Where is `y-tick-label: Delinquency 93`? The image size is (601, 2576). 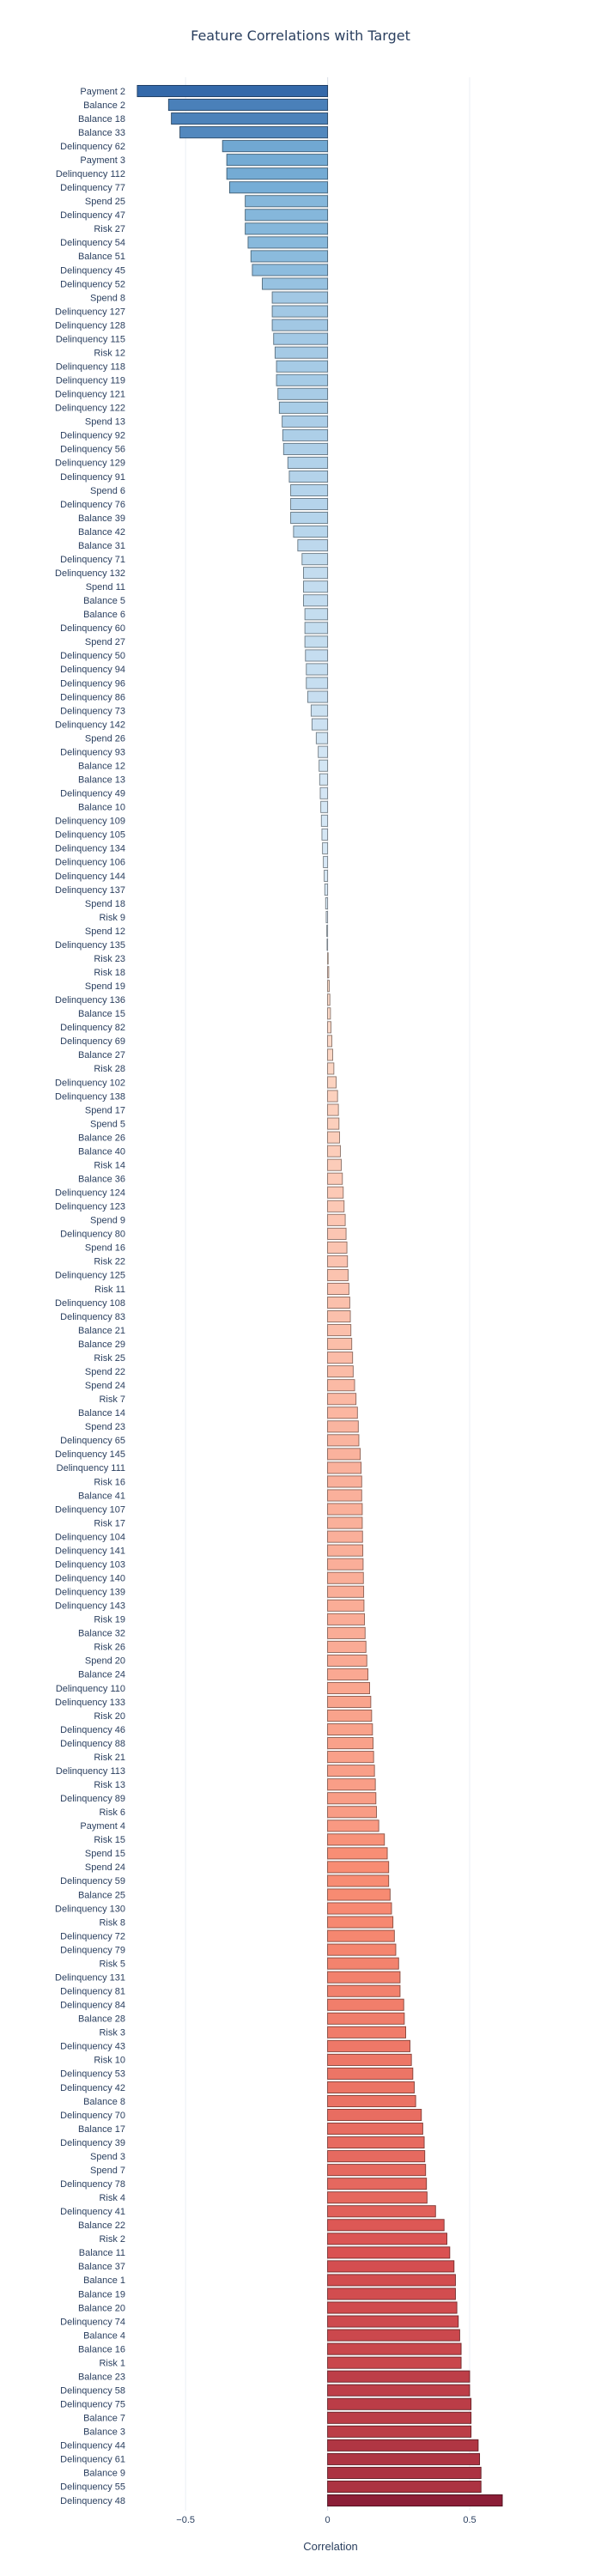 y-tick-label: Delinquency 93 is located at coordinates (92, 752).